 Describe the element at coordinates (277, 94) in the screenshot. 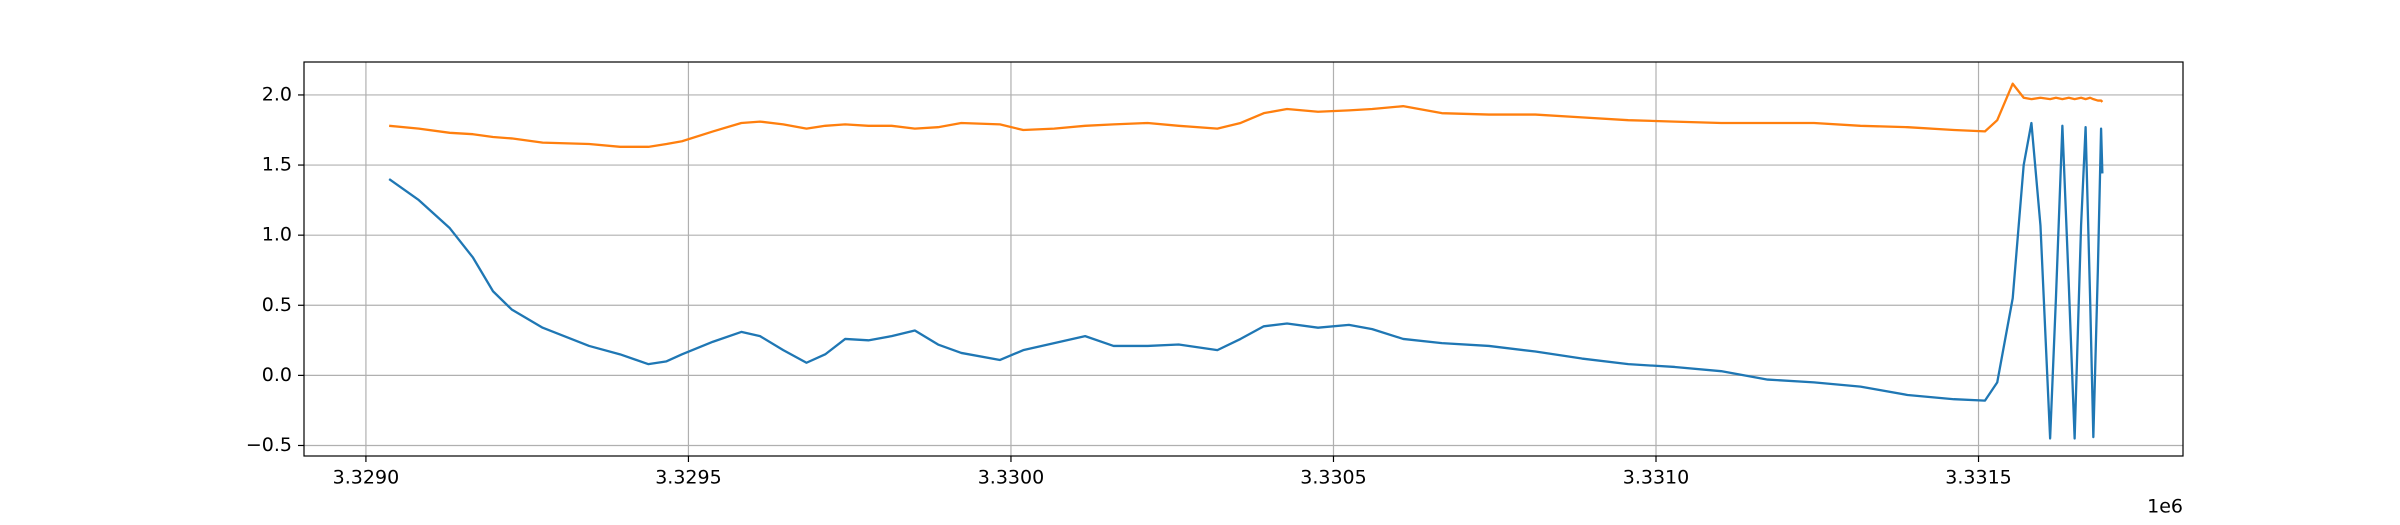

I see `y-tick-label: 2.0` at that location.